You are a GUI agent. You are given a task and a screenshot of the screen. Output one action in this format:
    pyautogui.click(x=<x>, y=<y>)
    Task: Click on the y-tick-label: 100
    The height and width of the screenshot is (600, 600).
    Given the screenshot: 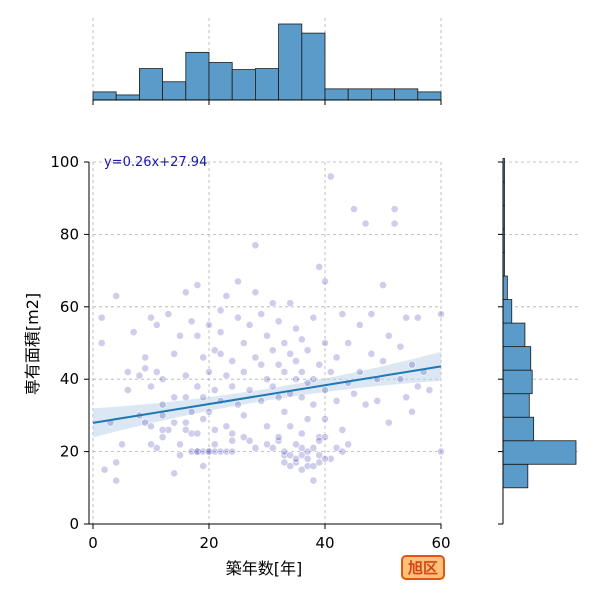 What is the action you would take?
    pyautogui.click(x=64, y=162)
    